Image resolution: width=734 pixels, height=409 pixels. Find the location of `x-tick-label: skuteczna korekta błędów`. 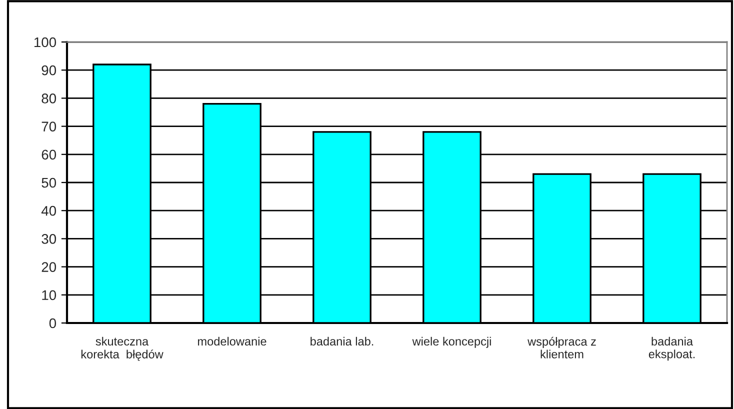

x-tick-label: skuteczna korekta błędów is located at coordinates (122, 348).